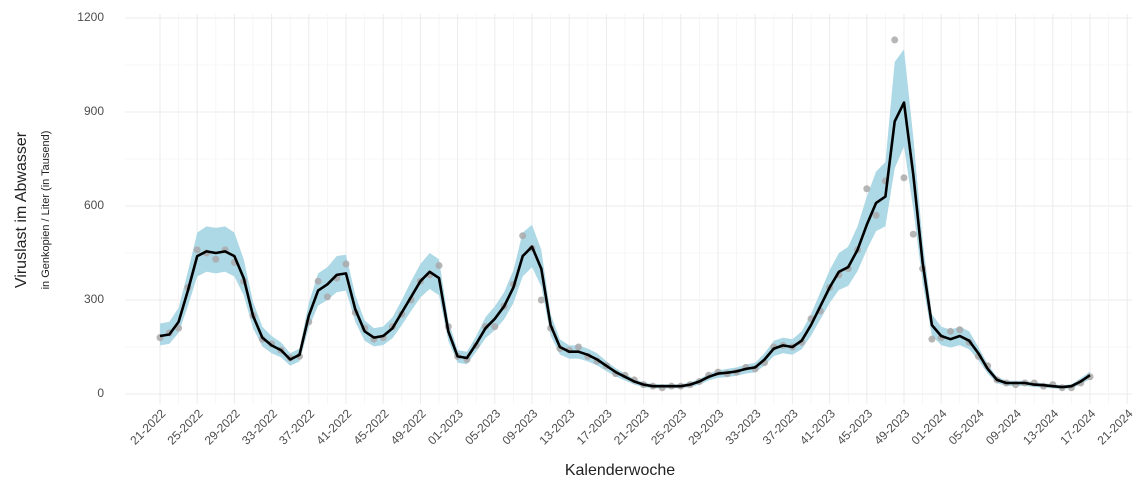  I want to click on x-tick-label: 17-2024, so click(1077, 426).